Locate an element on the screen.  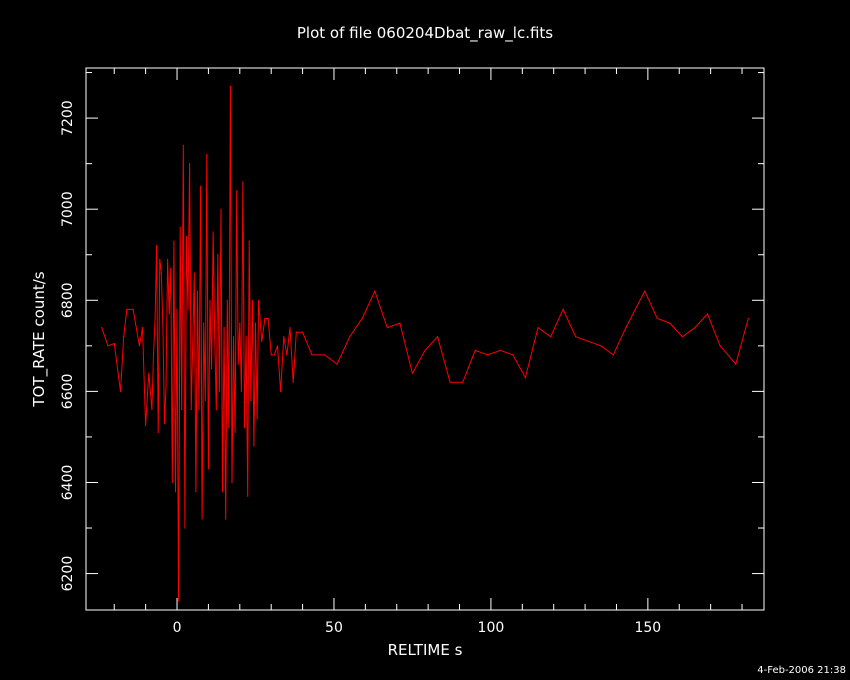
x-tick-label: 0 is located at coordinates (177, 628).